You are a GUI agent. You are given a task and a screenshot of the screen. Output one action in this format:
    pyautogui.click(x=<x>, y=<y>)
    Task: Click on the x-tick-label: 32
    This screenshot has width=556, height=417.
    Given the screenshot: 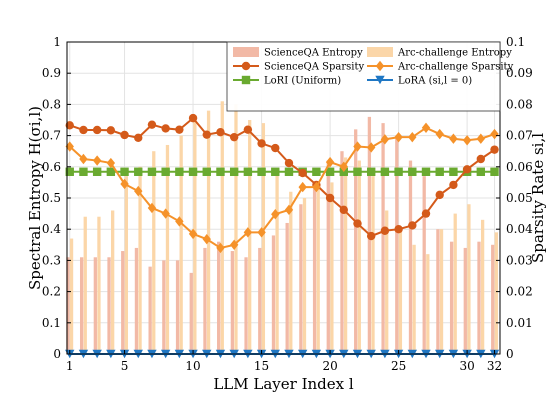 What is the action you would take?
    pyautogui.click(x=494, y=366)
    